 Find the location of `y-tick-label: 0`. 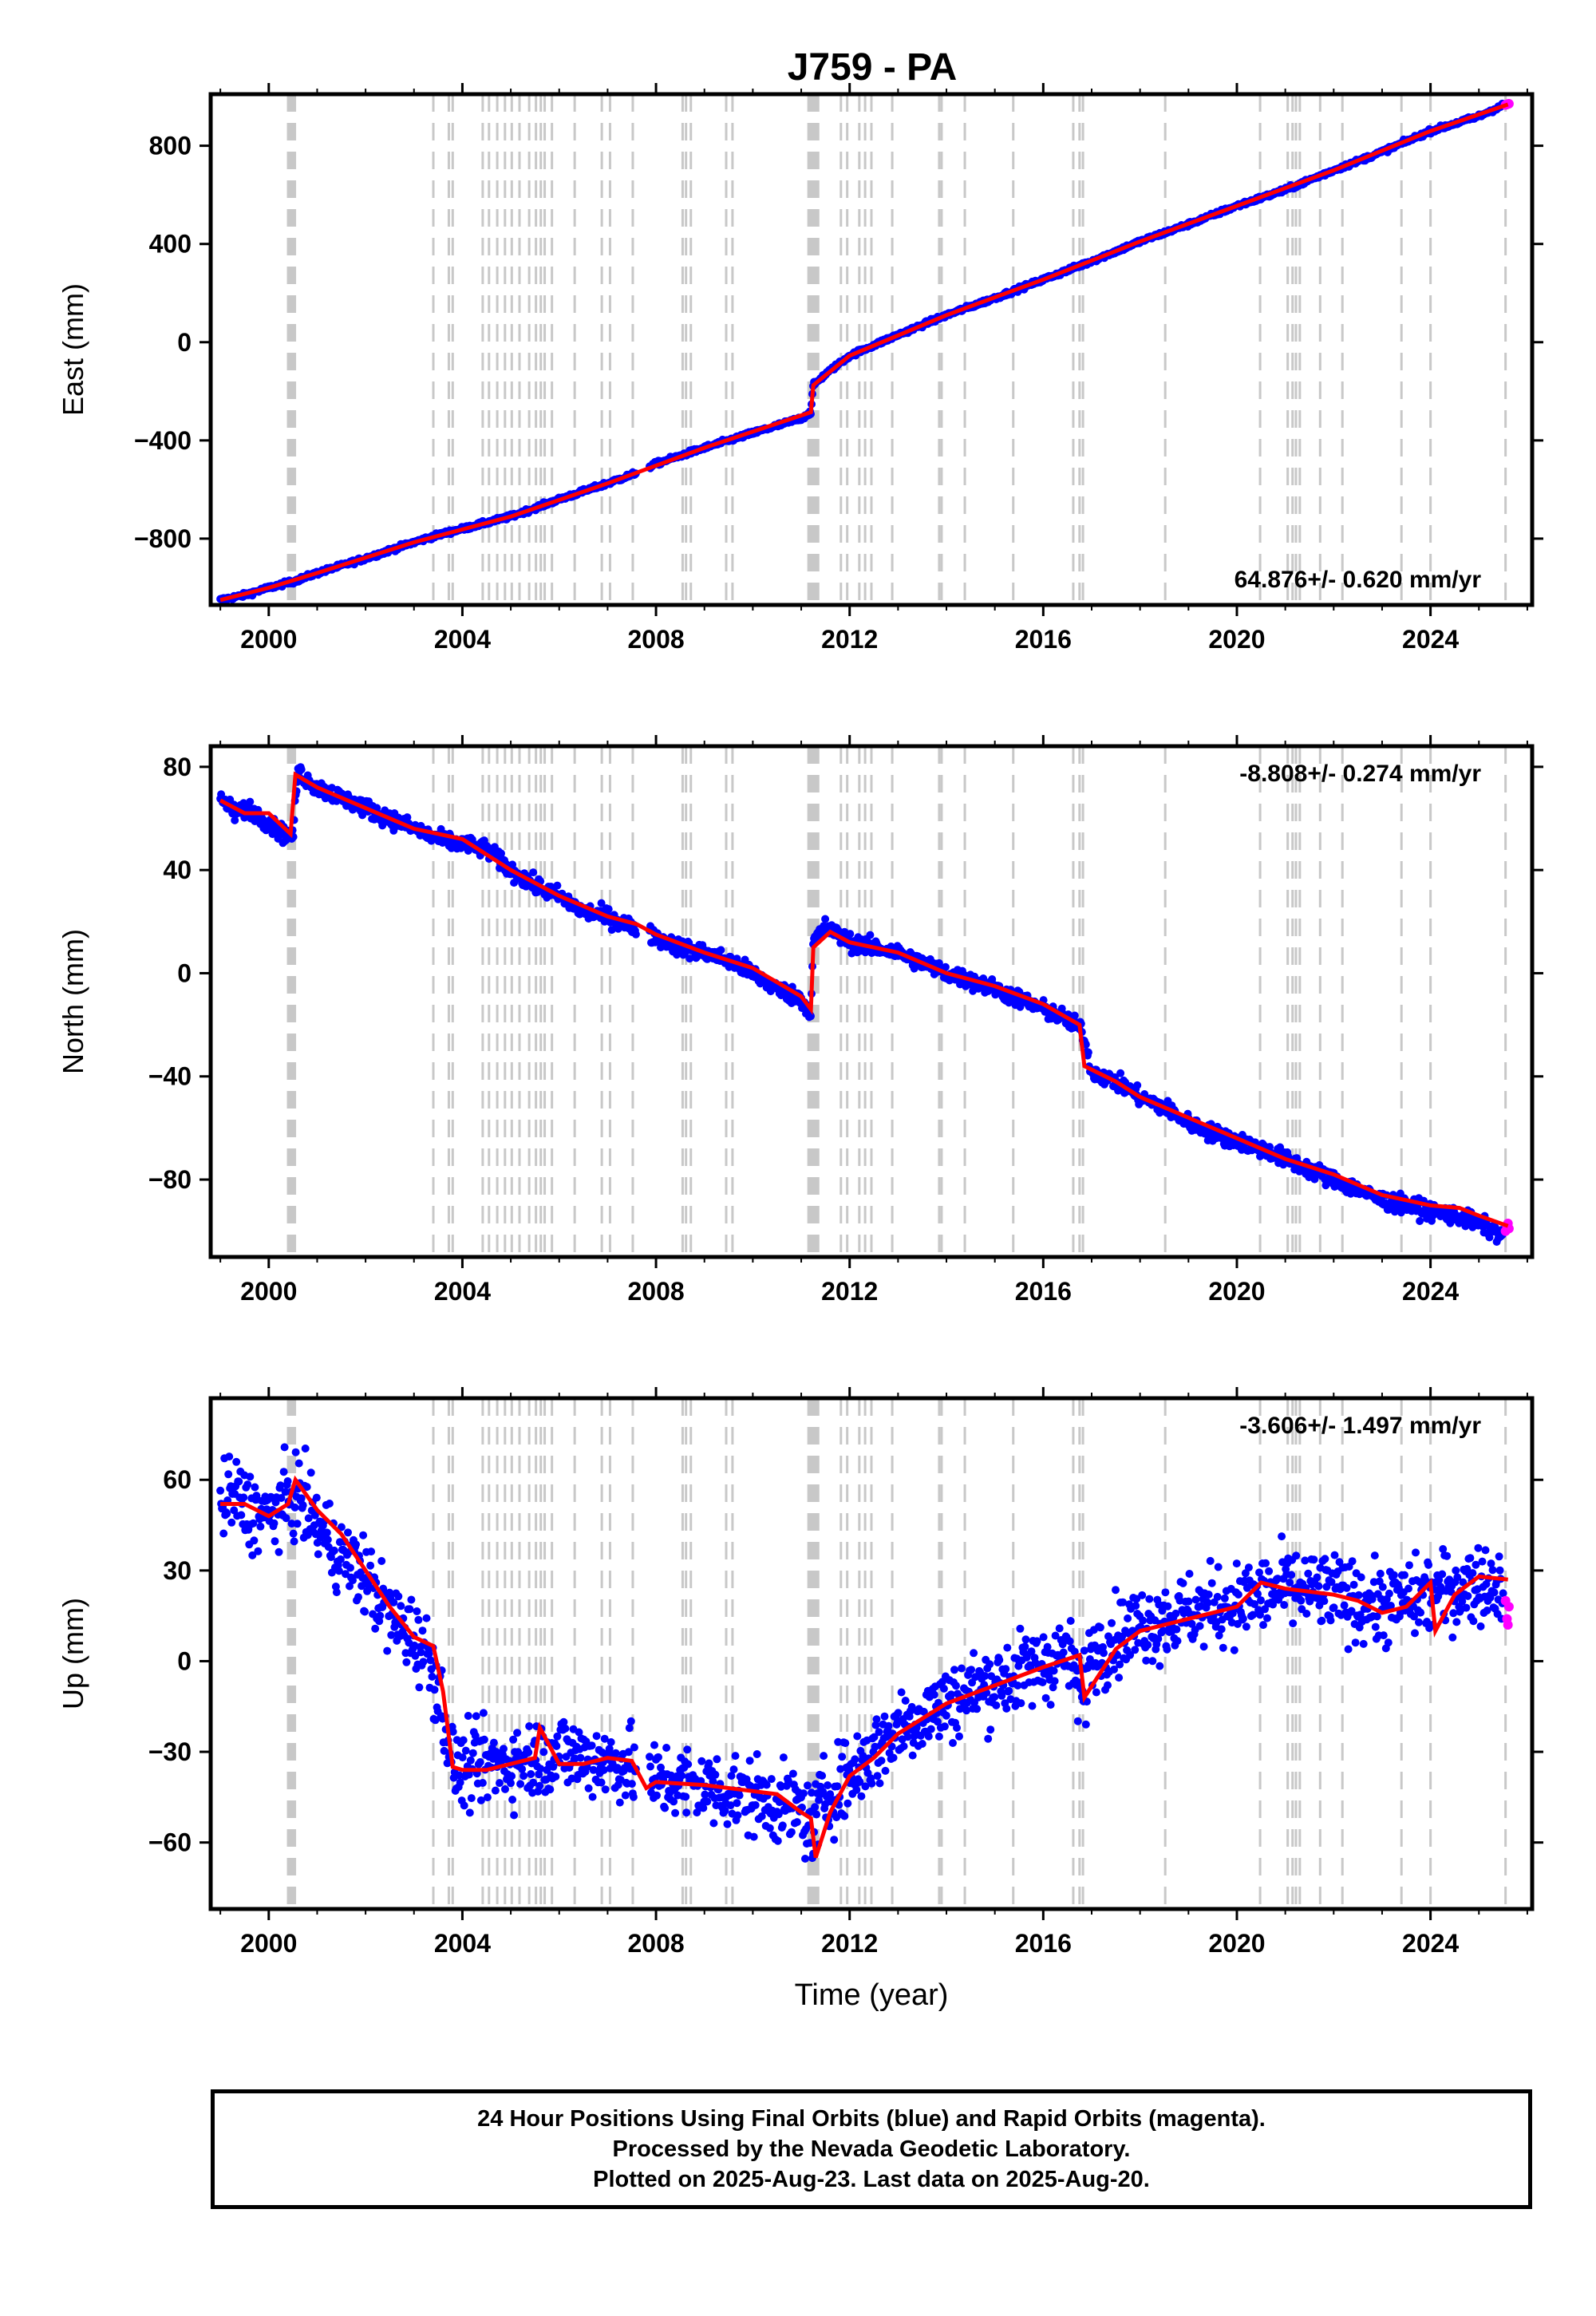

y-tick-label: 0 is located at coordinates (184, 342).